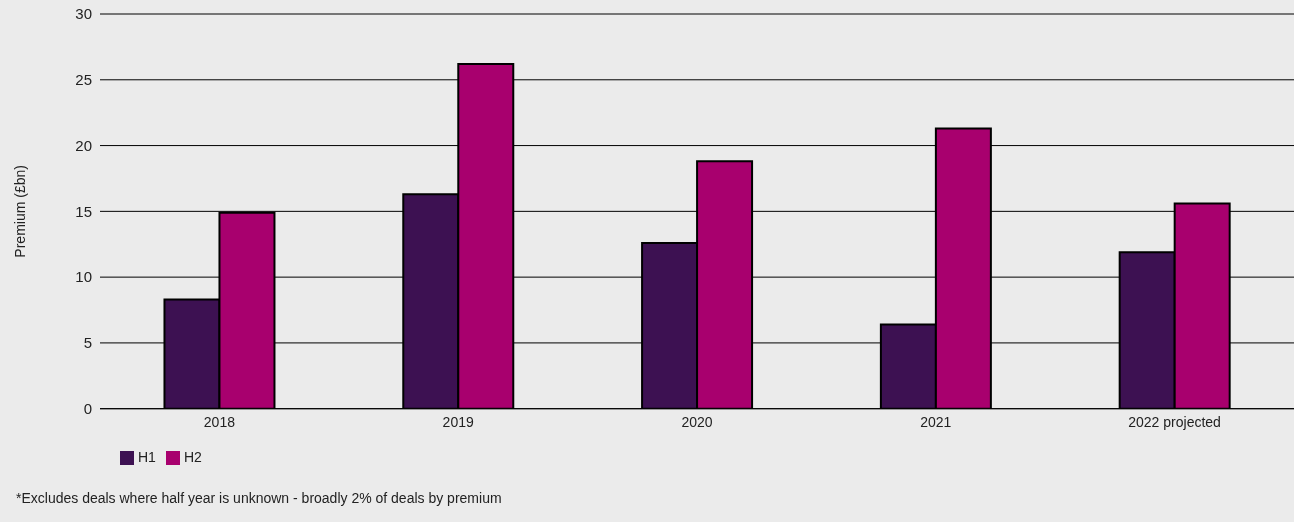  What do you see at coordinates (83, 277) in the screenshot?
I see `y-tick-label: 10` at bounding box center [83, 277].